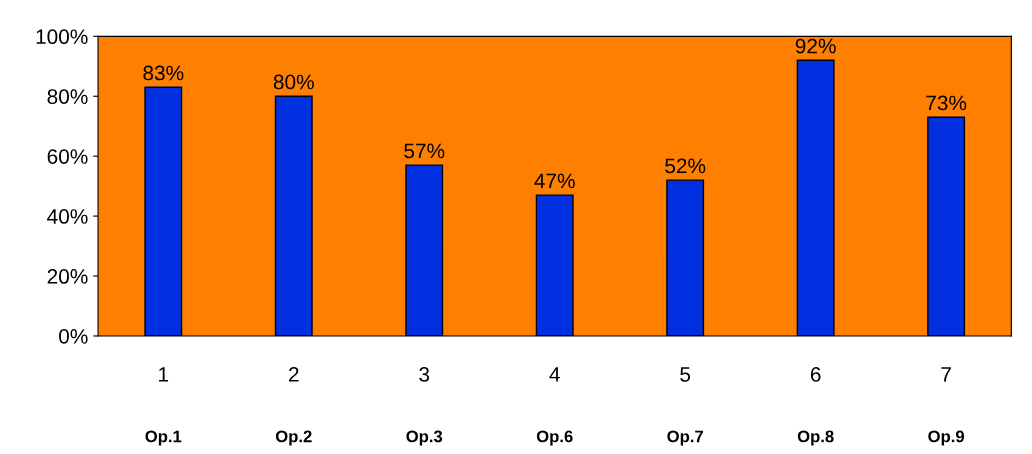 The height and width of the screenshot is (454, 1032). Describe the element at coordinates (815, 374) in the screenshot. I see `x-tick-label: 6` at that location.